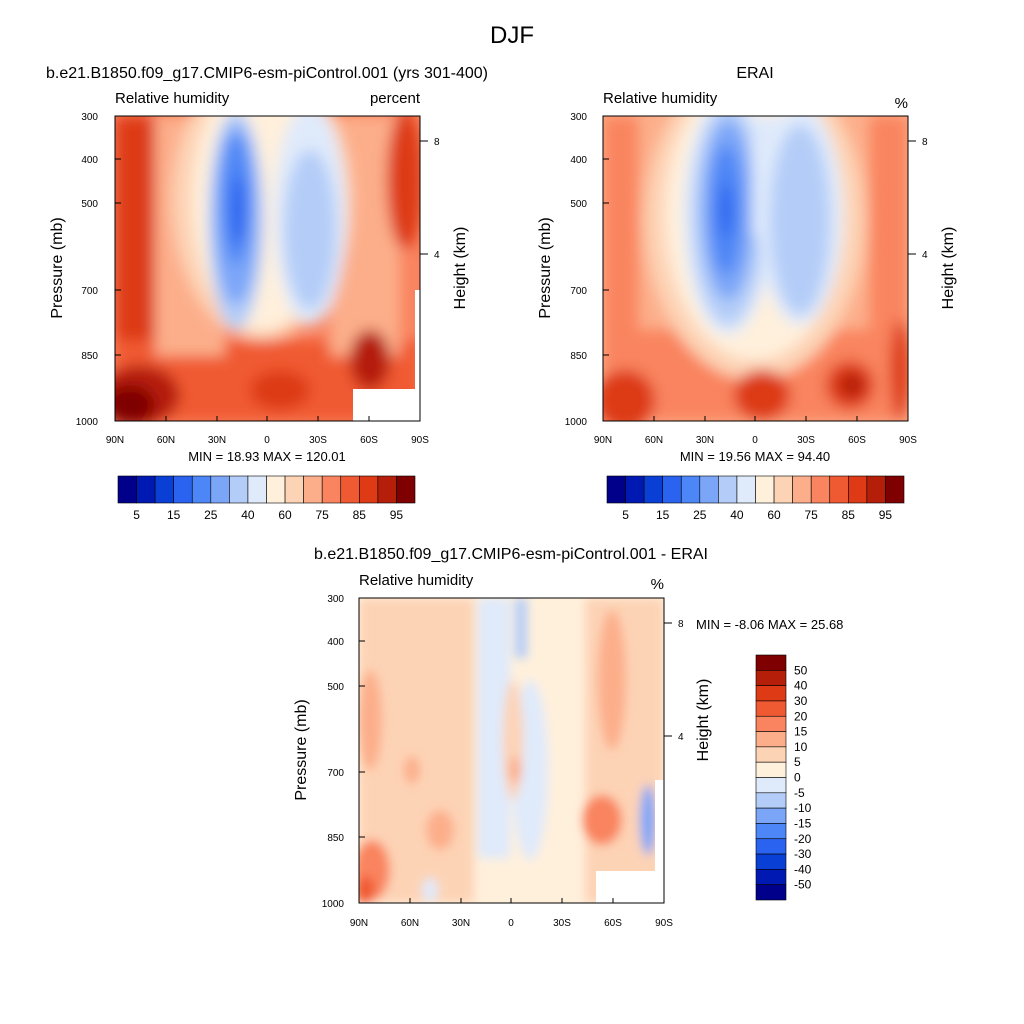 Image resolution: width=1024 pixels, height=1024 pixels. I want to click on colorbar-label: 20, so click(801, 716).